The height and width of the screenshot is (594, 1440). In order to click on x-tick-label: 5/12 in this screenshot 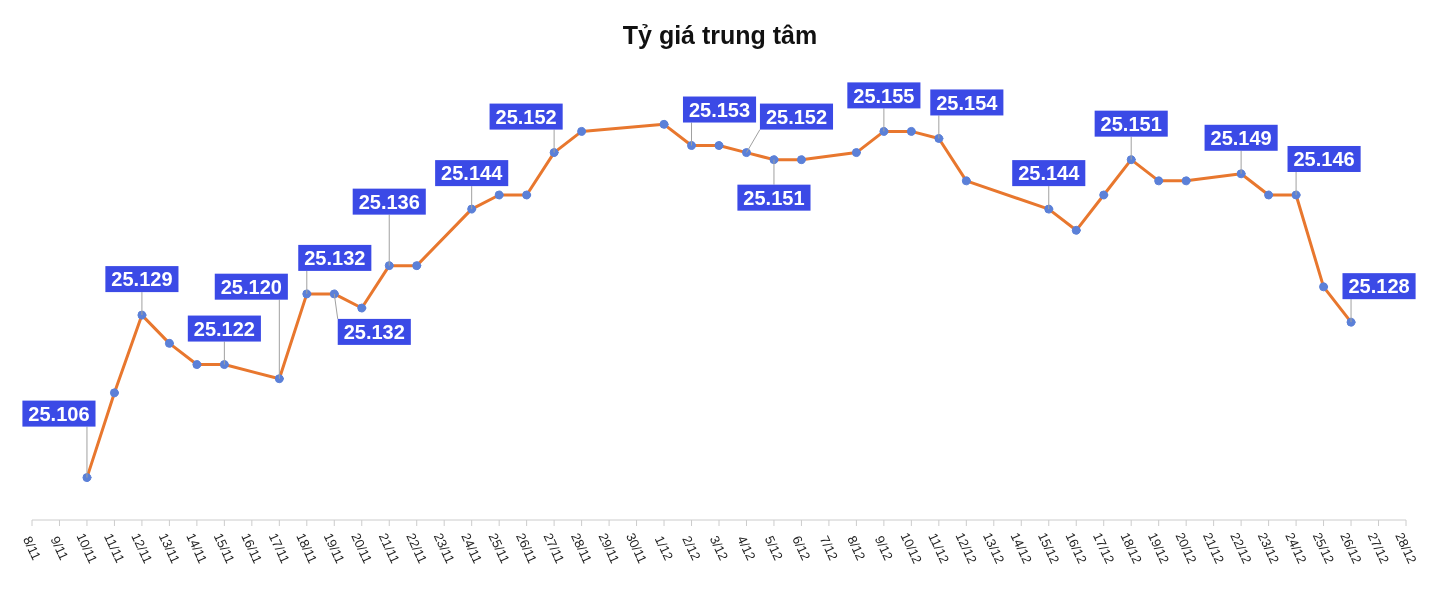, I will do `click(774, 548)`.